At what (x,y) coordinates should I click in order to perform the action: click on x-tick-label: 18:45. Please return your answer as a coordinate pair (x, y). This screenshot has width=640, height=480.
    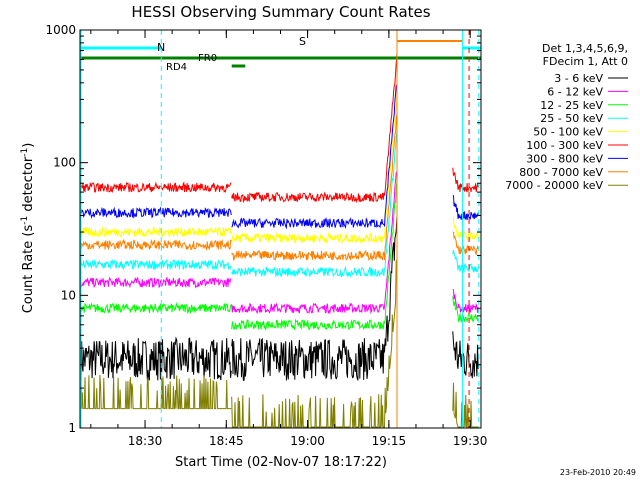
    Looking at the image, I should click on (226, 441).